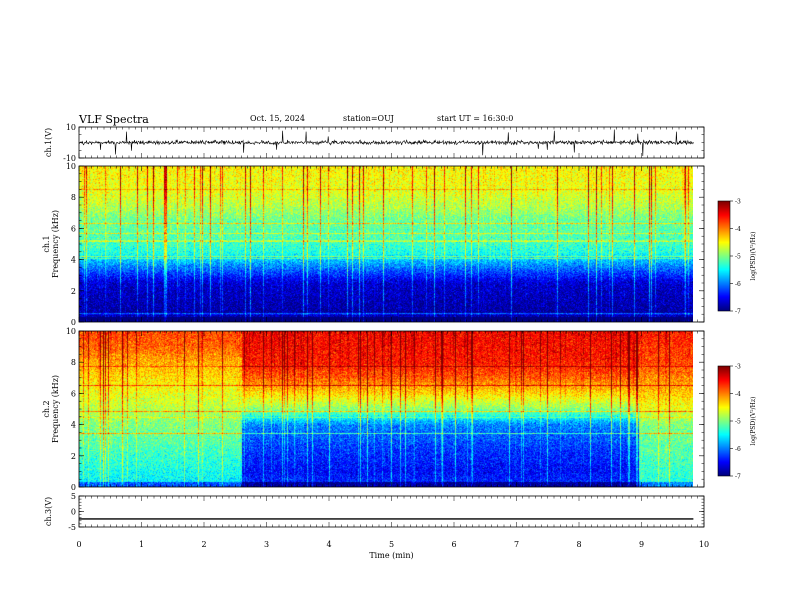 The width and height of the screenshot is (792, 612). What do you see at coordinates (114, 119) in the screenshot?
I see `chart-title: VLF Spectra` at bounding box center [114, 119].